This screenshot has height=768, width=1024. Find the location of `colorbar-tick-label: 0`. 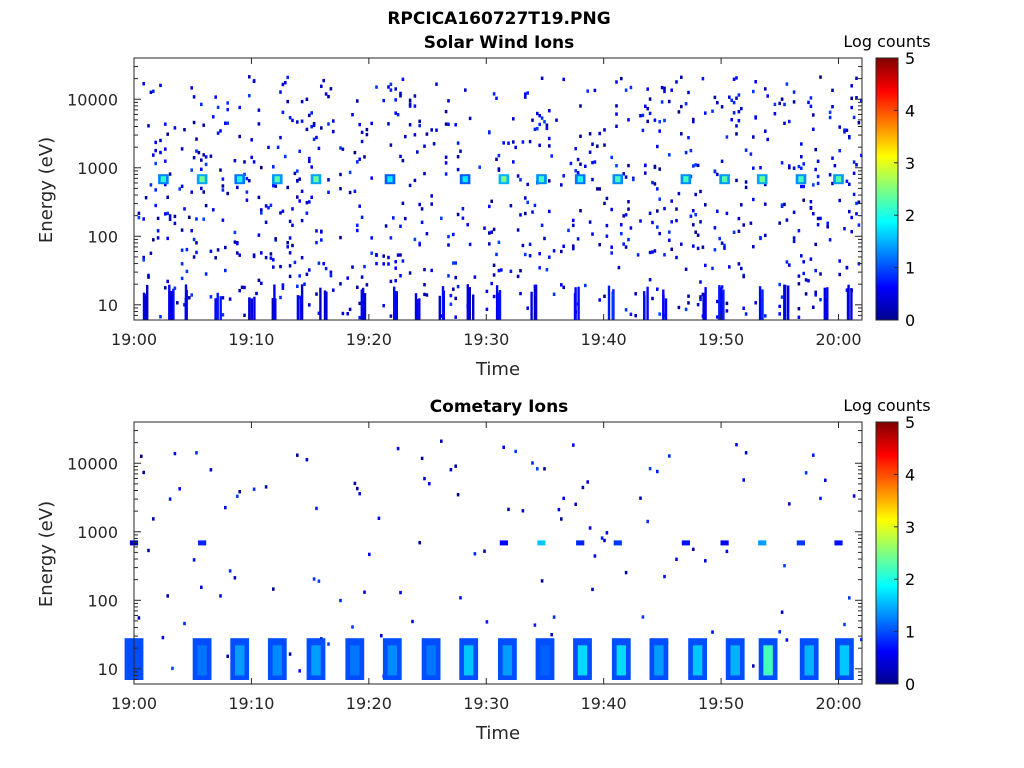

colorbar-tick-label: 0 is located at coordinates (910, 684).